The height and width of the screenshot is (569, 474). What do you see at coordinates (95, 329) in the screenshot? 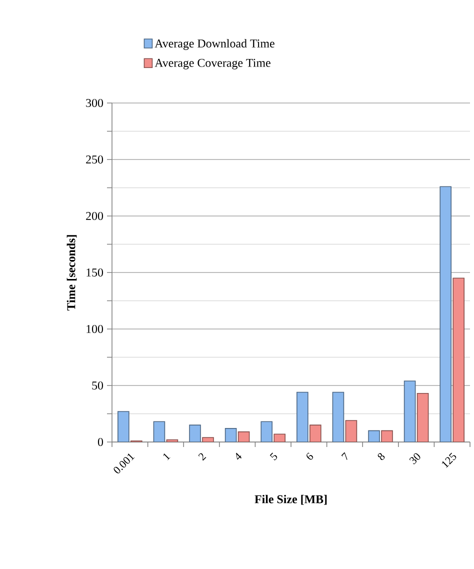
I see `y-tick-label: 100` at bounding box center [95, 329].